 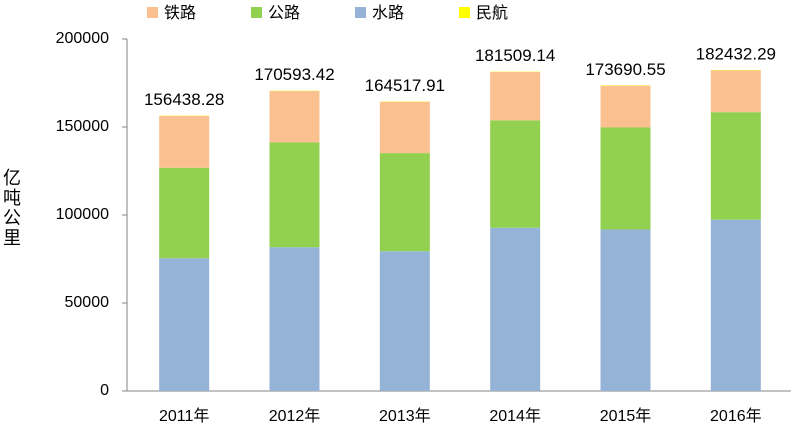 What do you see at coordinates (736, 53) in the screenshot?
I see `total-label: 182432.29` at bounding box center [736, 53].